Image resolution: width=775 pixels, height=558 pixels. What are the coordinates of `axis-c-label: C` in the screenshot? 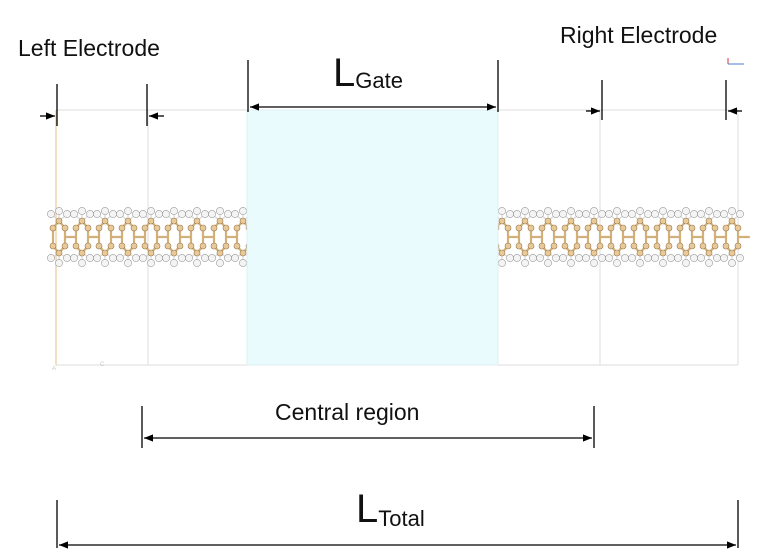 It's located at (102, 365).